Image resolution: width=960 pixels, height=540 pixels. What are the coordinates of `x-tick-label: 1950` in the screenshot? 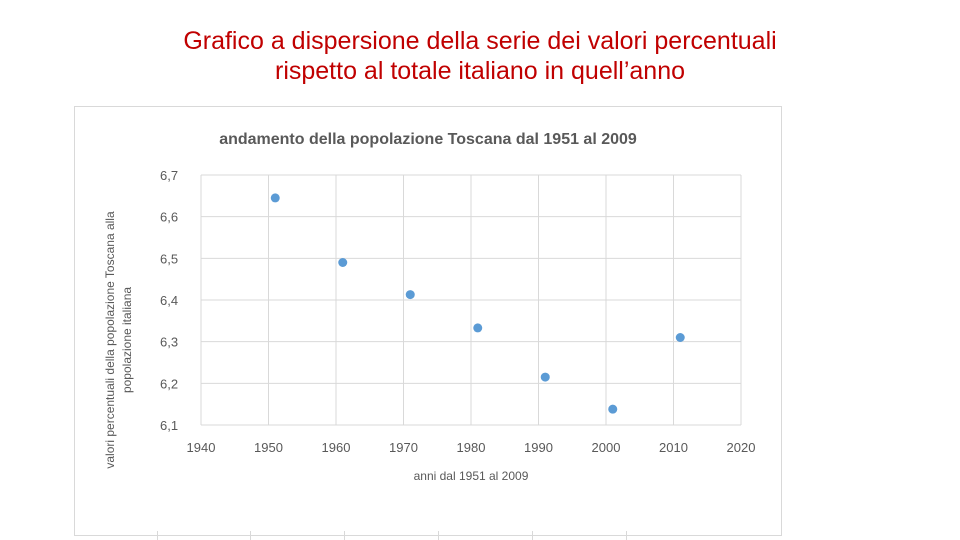 It's located at (268, 447).